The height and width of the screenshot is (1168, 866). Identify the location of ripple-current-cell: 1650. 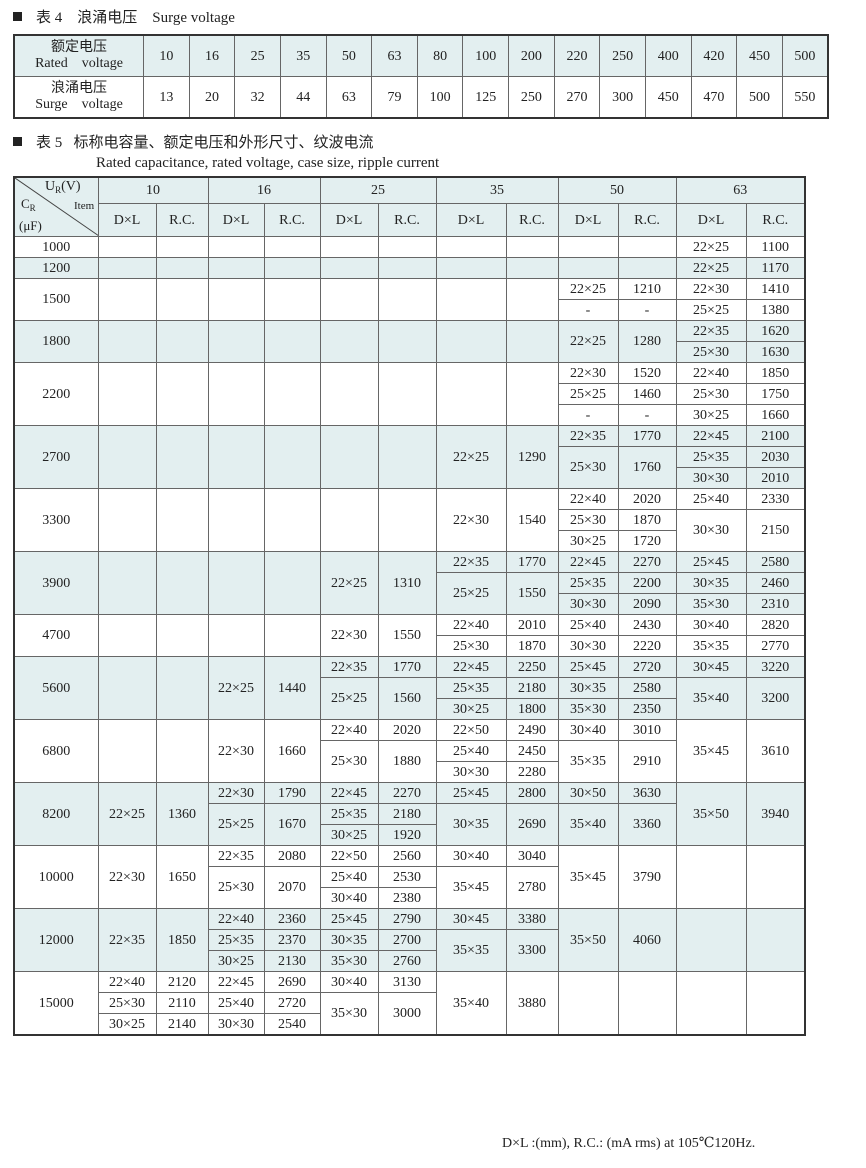
(182, 877).